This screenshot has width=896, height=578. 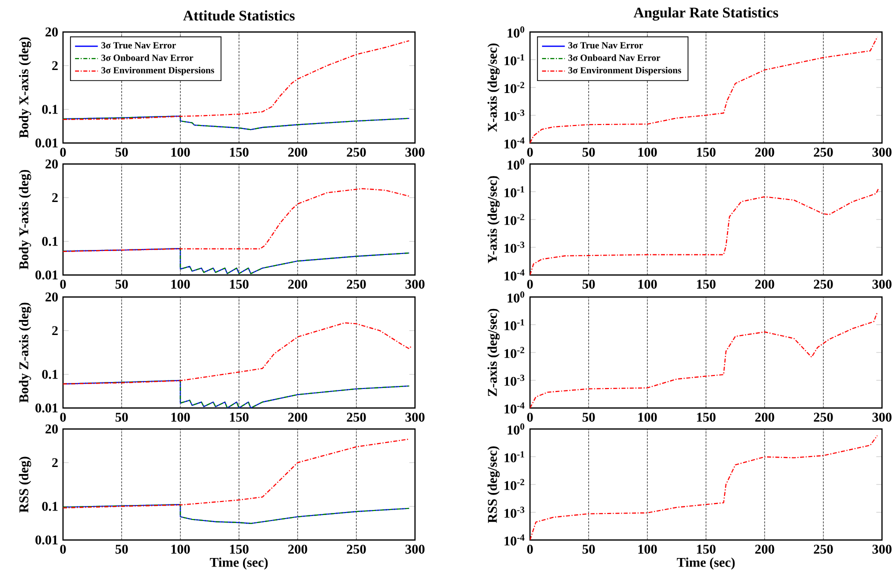 I want to click on y-axis-title: RSS (deg/sec), so click(x=493, y=484).